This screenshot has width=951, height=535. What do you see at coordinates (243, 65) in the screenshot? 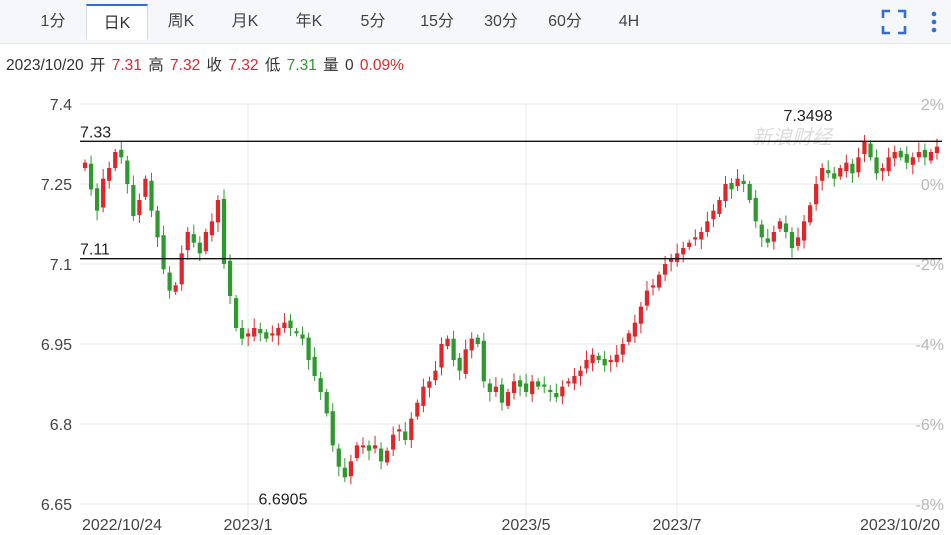
I see `info-close-value: 7.32` at bounding box center [243, 65].